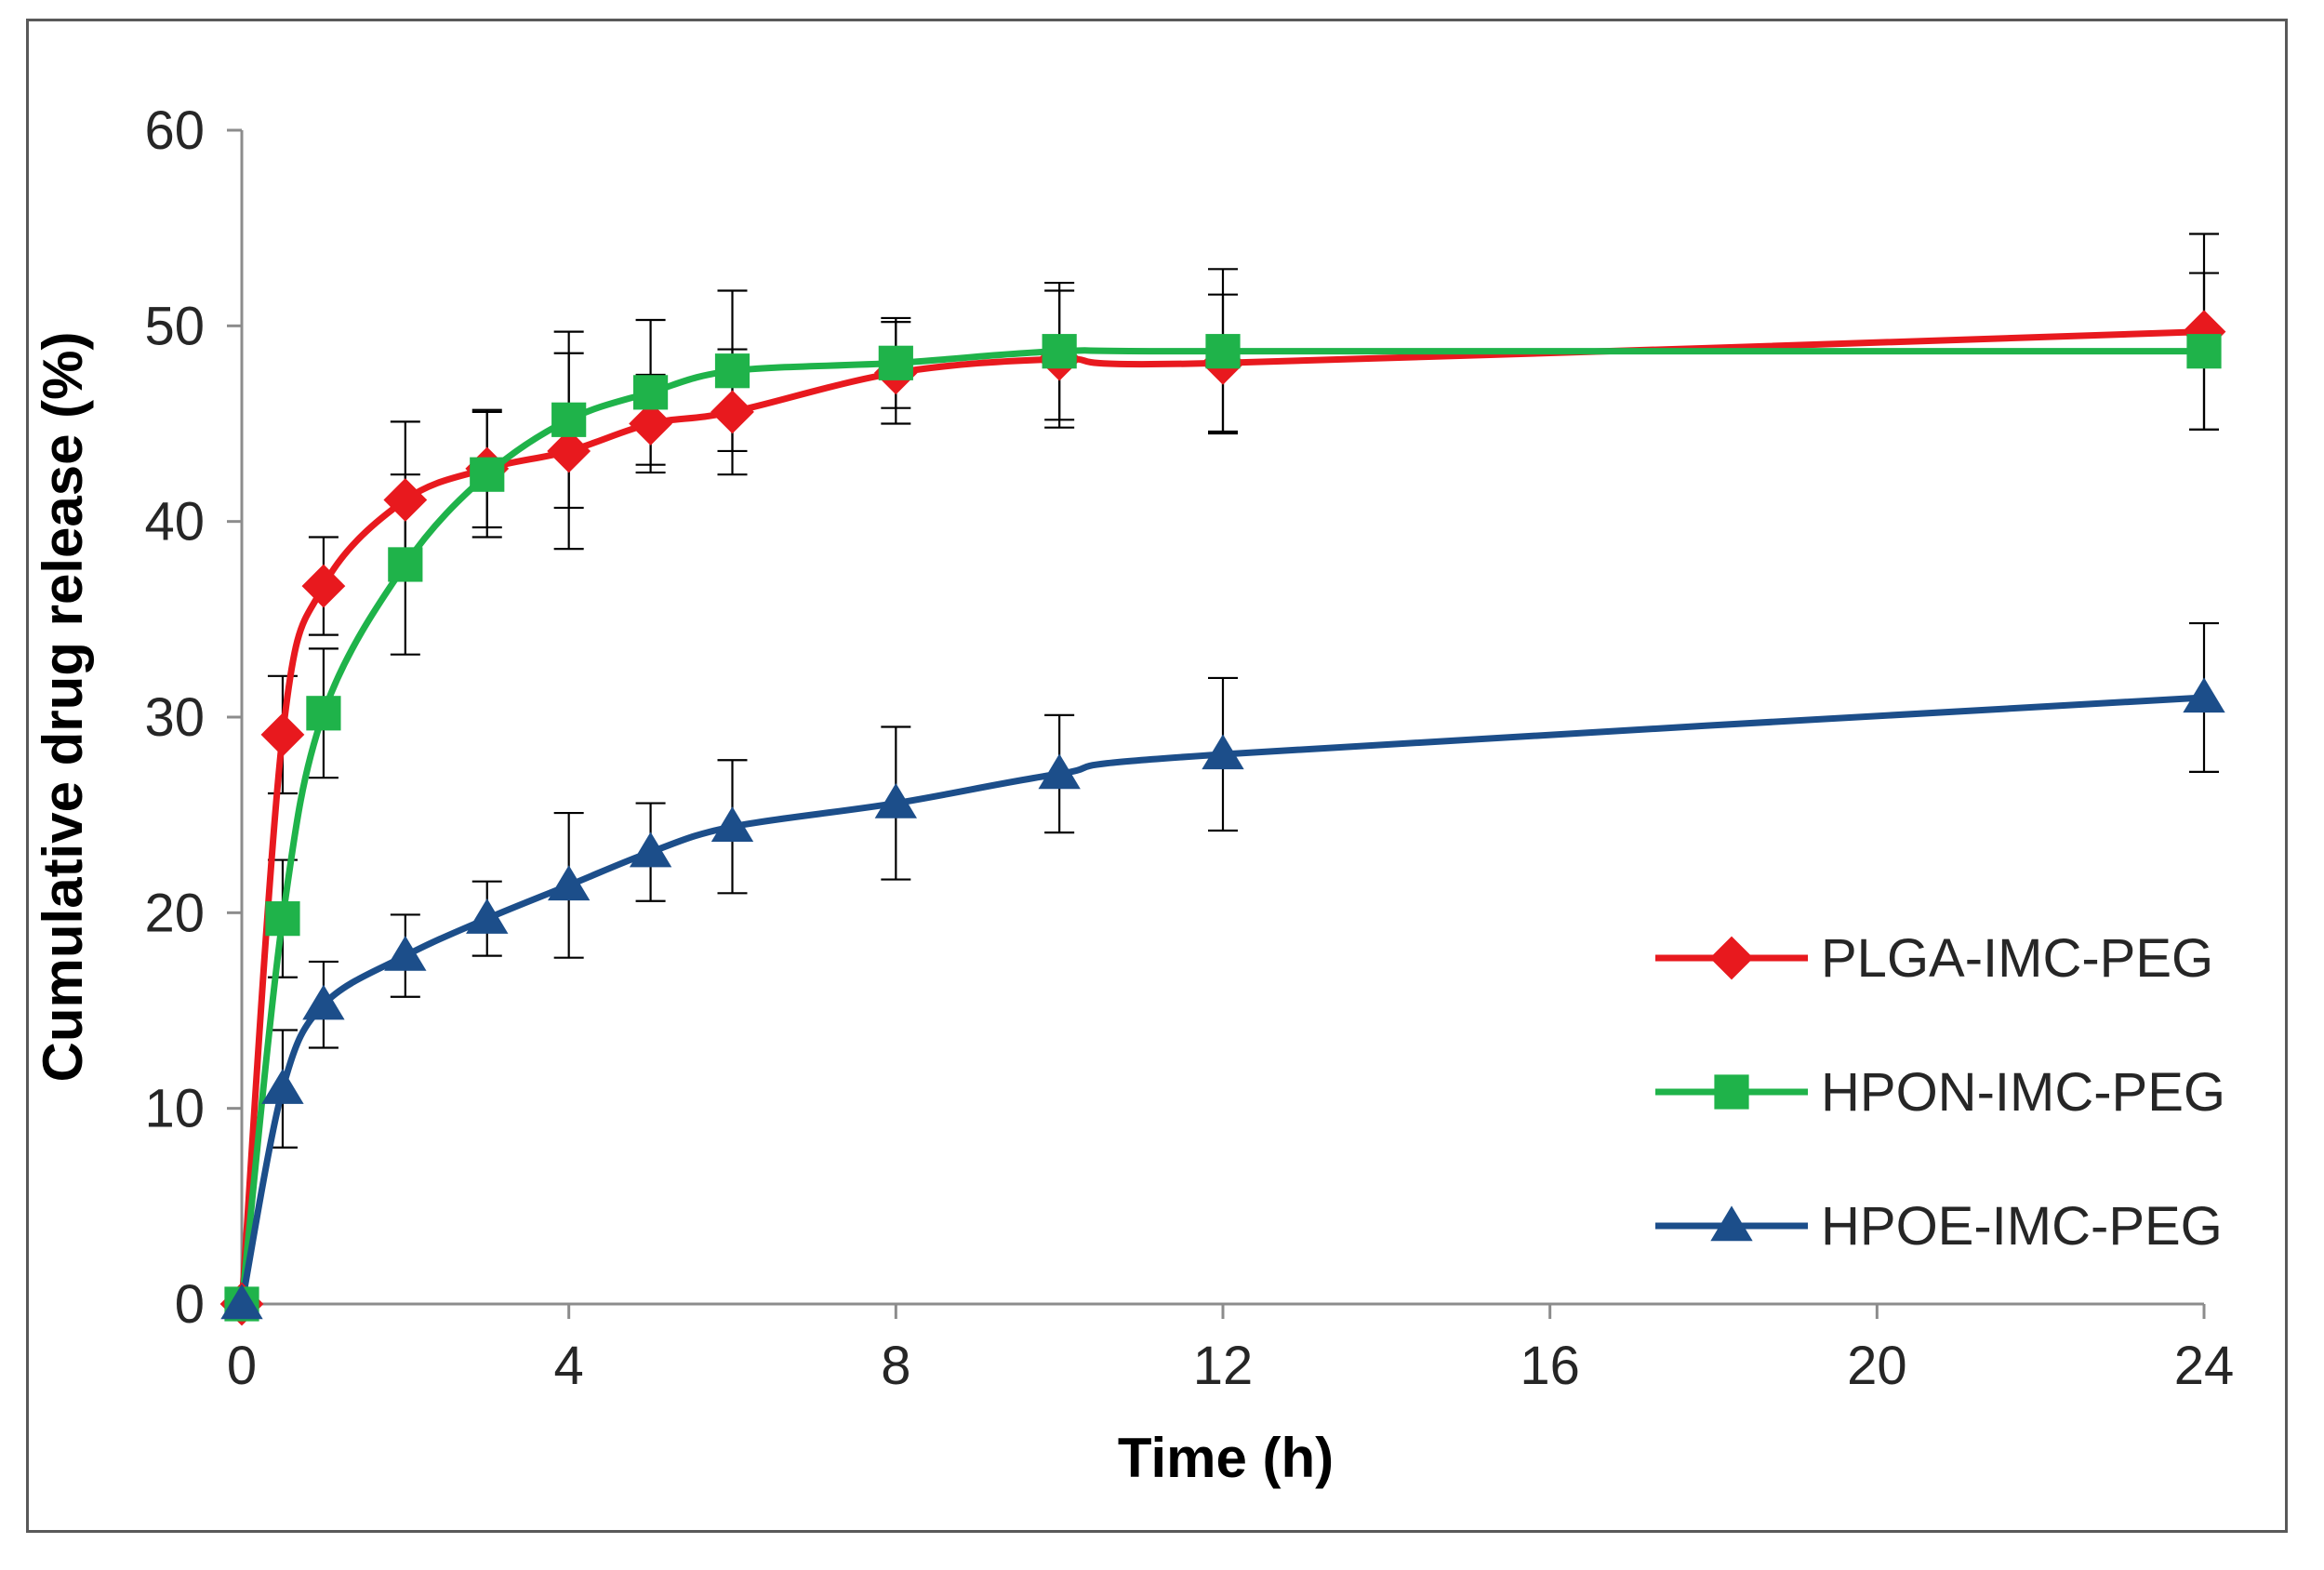 The height and width of the screenshot is (1570, 2324). What do you see at coordinates (1877, 1366) in the screenshot?
I see `x-tick-label: 20` at bounding box center [1877, 1366].